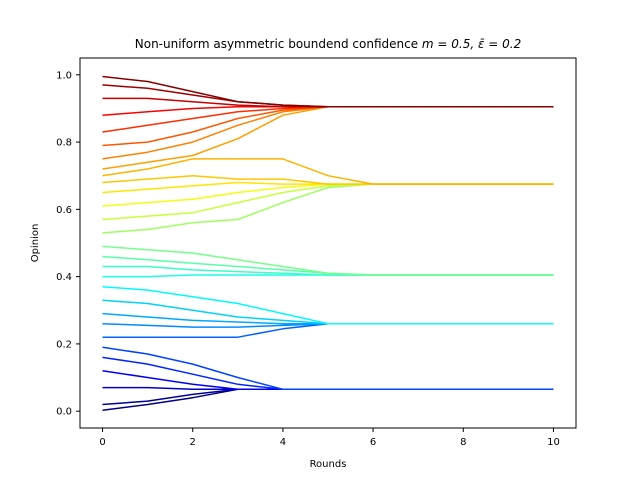  Describe the element at coordinates (64, 210) in the screenshot. I see `y-tick-label: 0.6` at that location.